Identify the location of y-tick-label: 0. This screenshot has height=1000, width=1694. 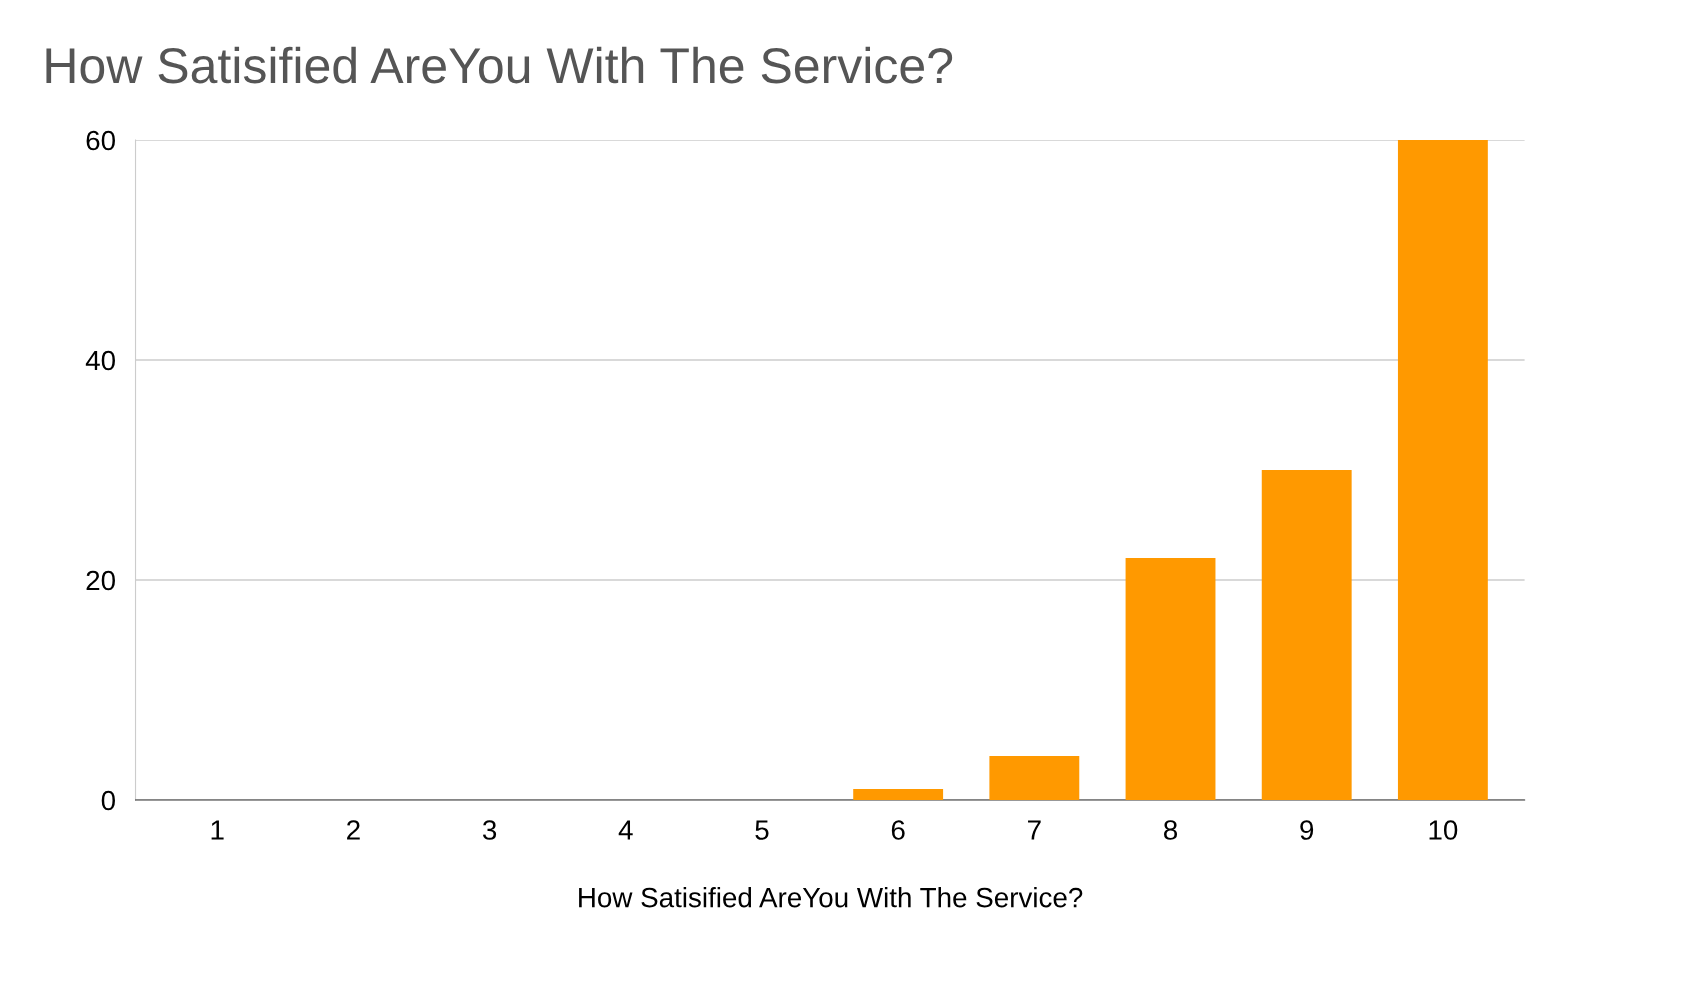
(108, 800).